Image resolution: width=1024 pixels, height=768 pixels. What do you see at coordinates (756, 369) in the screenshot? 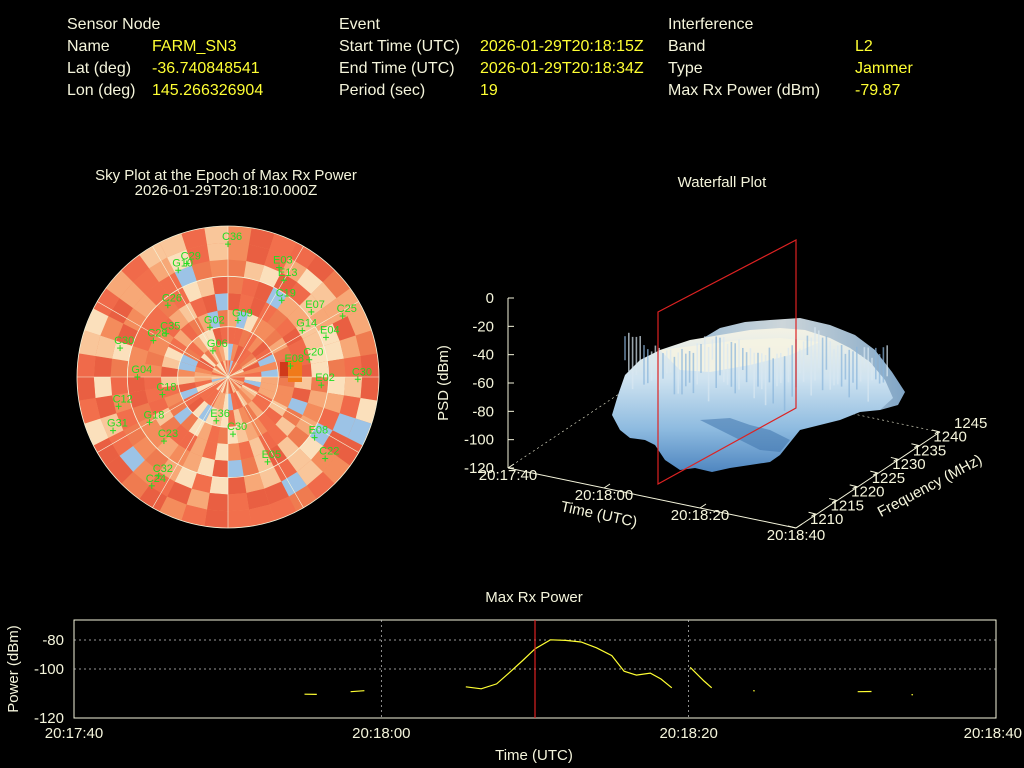
I see `waterfall-surface-spikes` at bounding box center [756, 369].